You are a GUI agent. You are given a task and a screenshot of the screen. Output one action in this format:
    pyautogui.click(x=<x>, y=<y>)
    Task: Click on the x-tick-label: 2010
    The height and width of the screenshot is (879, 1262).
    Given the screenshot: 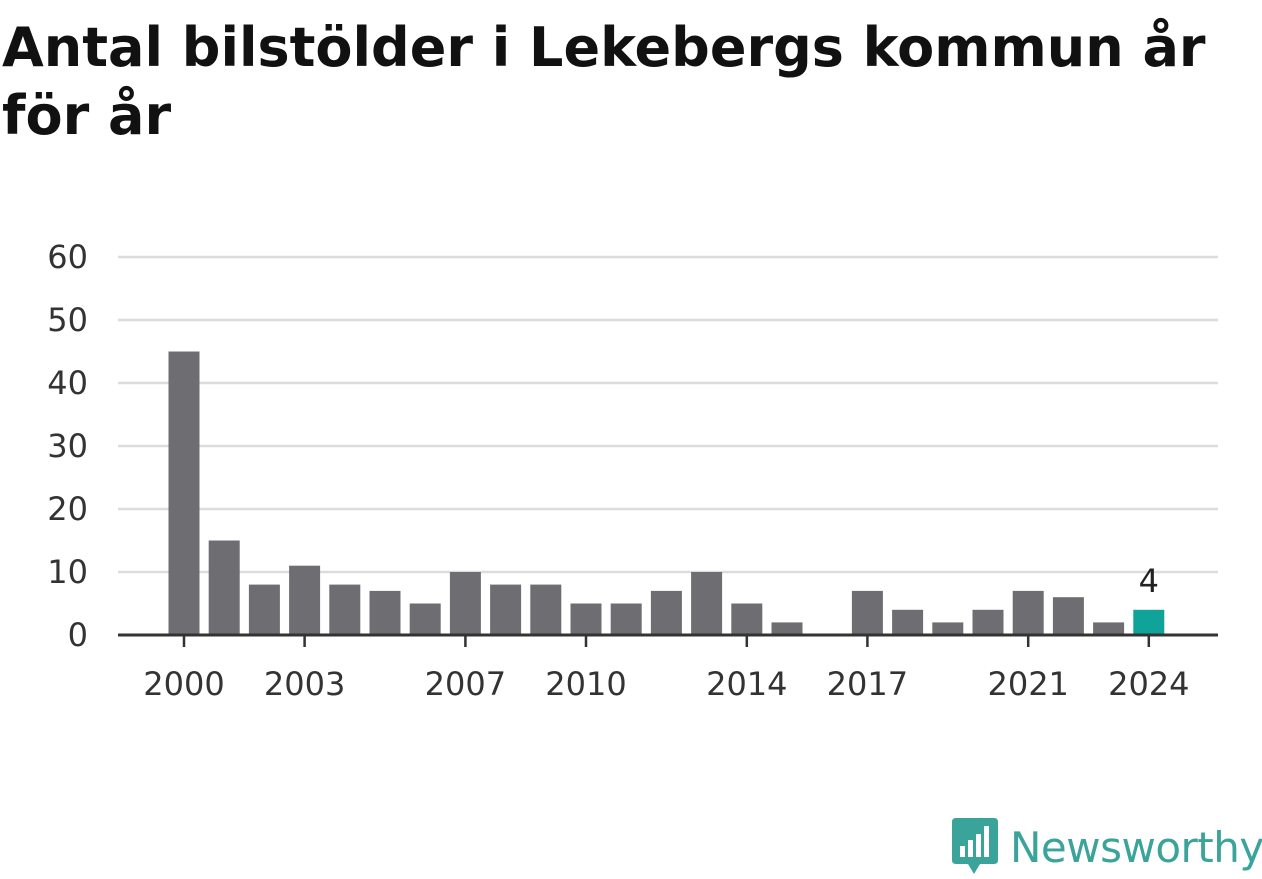 What is the action you would take?
    pyautogui.click(x=585, y=684)
    